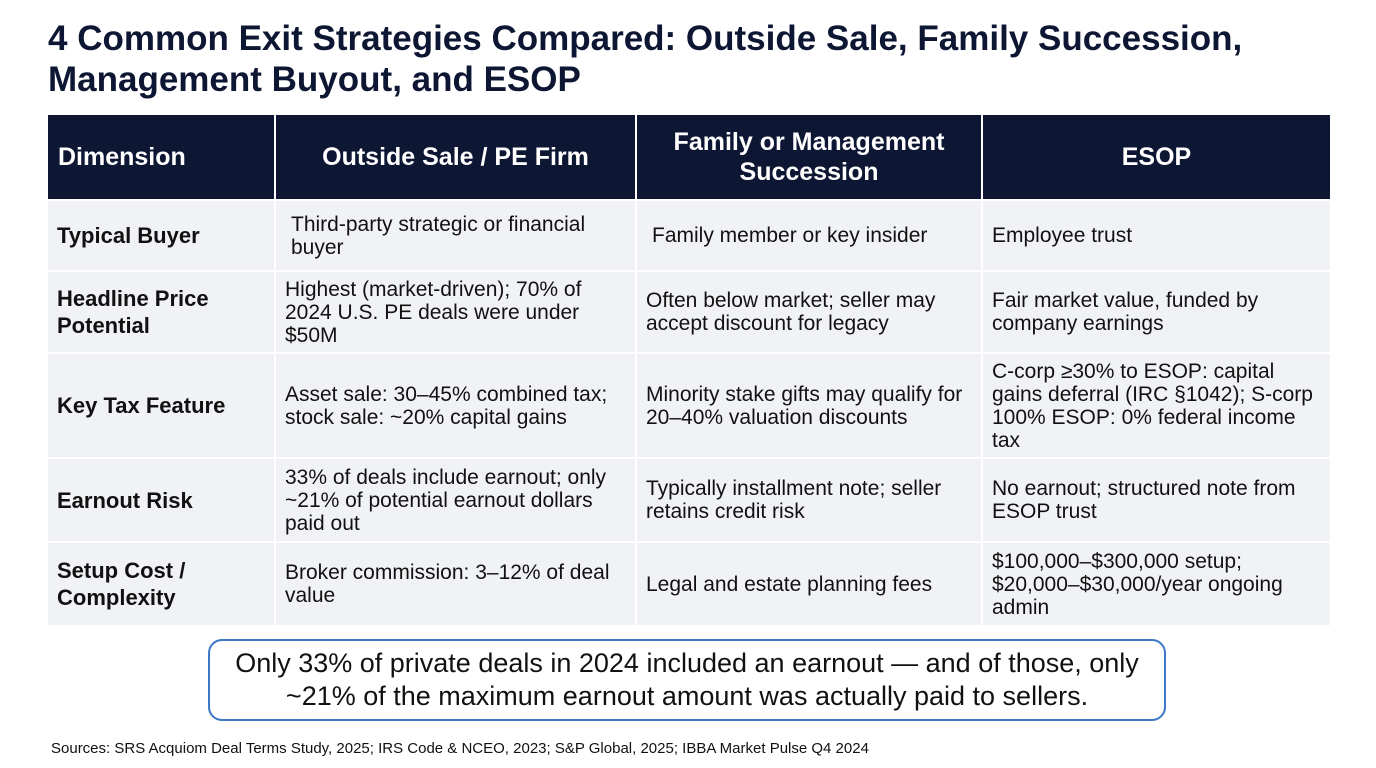  What do you see at coordinates (455, 583) in the screenshot?
I see `table-cell: Broker commission: 3–12% of deal value` at bounding box center [455, 583].